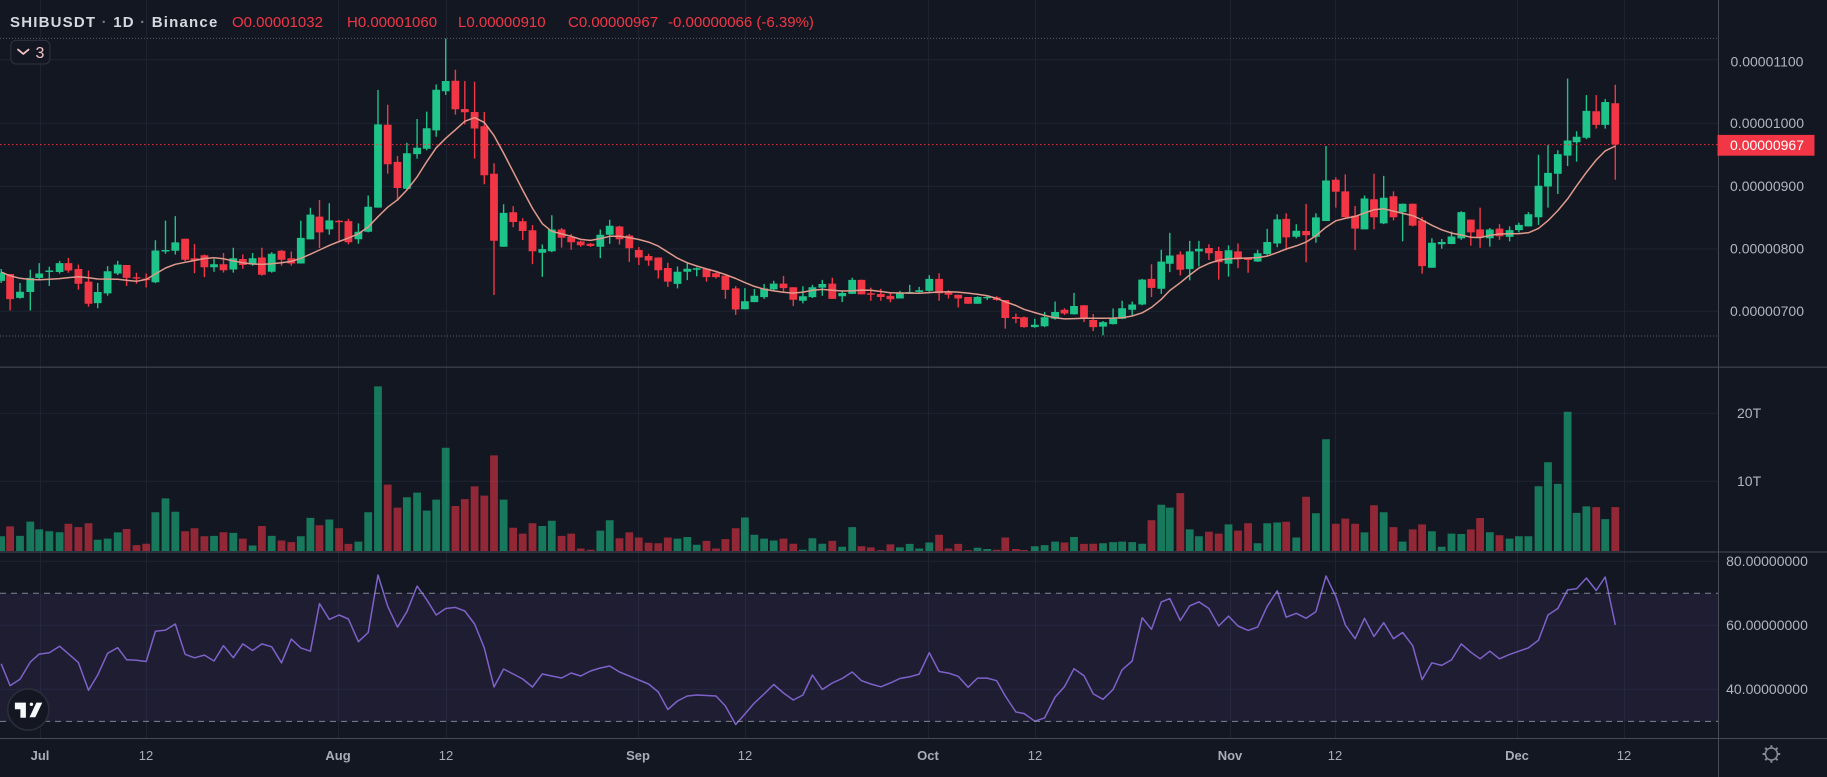 This screenshot has height=777, width=1827. Describe the element at coordinates (1767, 145) in the screenshot. I see `svg-text: 0.00000967` at that location.